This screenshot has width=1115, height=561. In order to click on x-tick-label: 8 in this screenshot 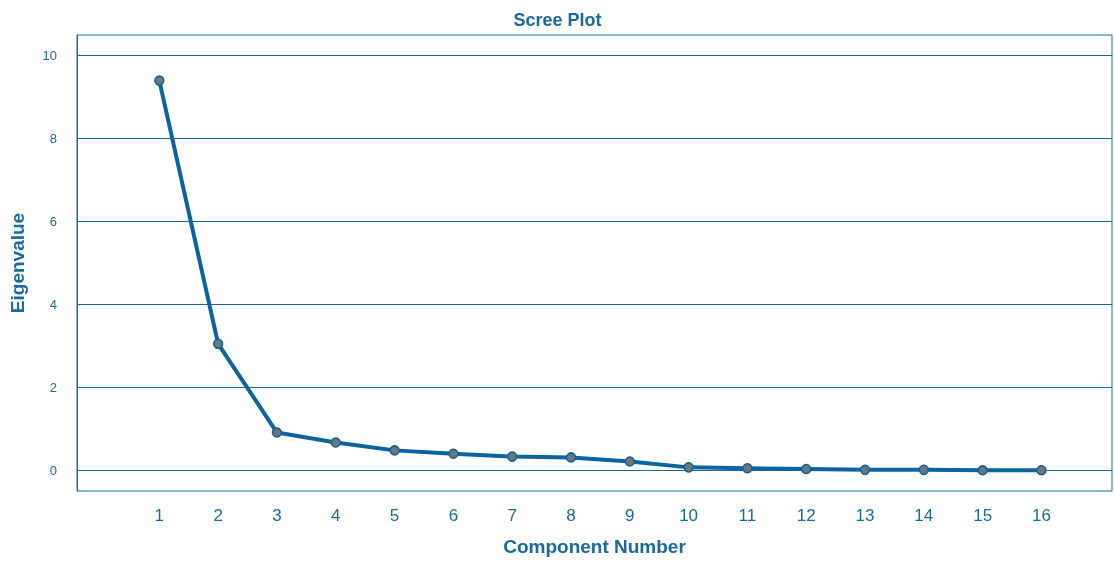, I will do `click(571, 515)`.